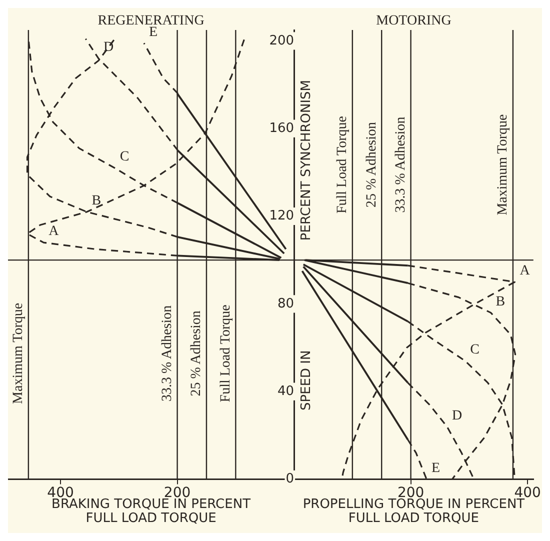 The image size is (550, 541). I want to click on y-tick-label: 160, so click(281, 128).